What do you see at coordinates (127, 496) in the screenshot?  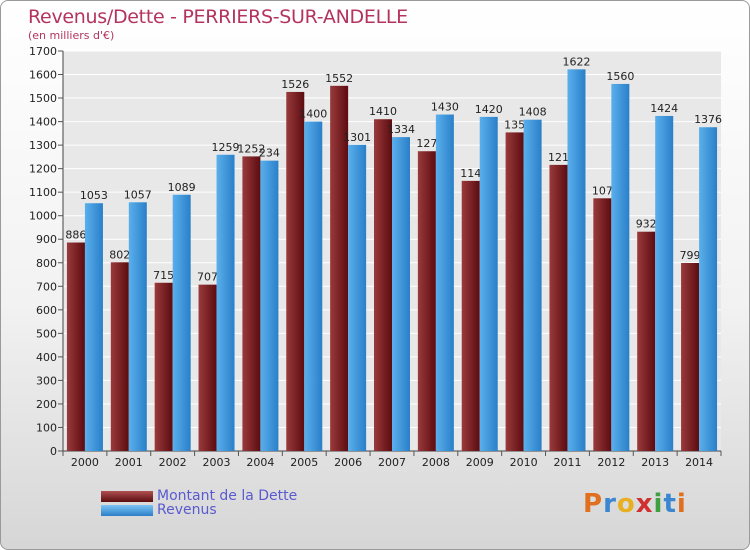 I see `legend-swatch-debt` at bounding box center [127, 496].